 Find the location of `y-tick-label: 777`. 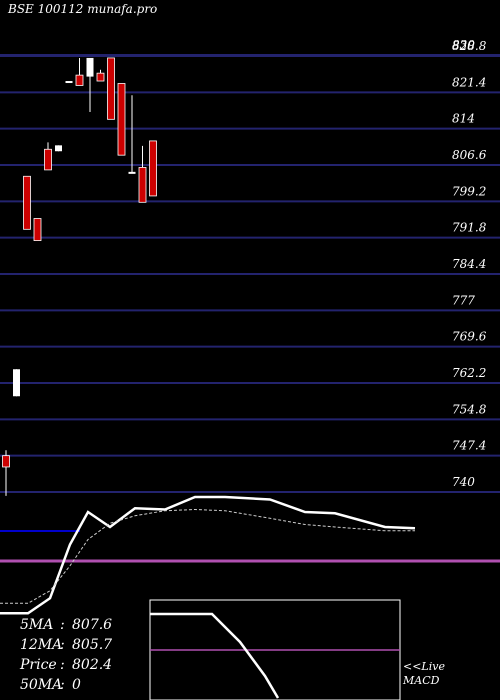

y-tick-label: 777 is located at coordinates (463, 300).